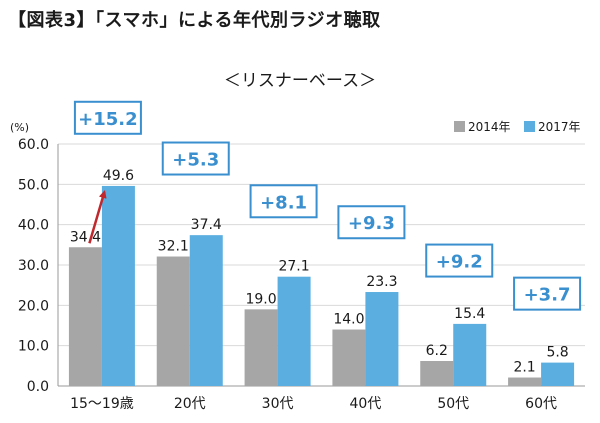 This screenshot has height=423, width=600. Describe the element at coordinates (293, 267) in the screenshot. I see `data-label-2017: 27.1` at that location.